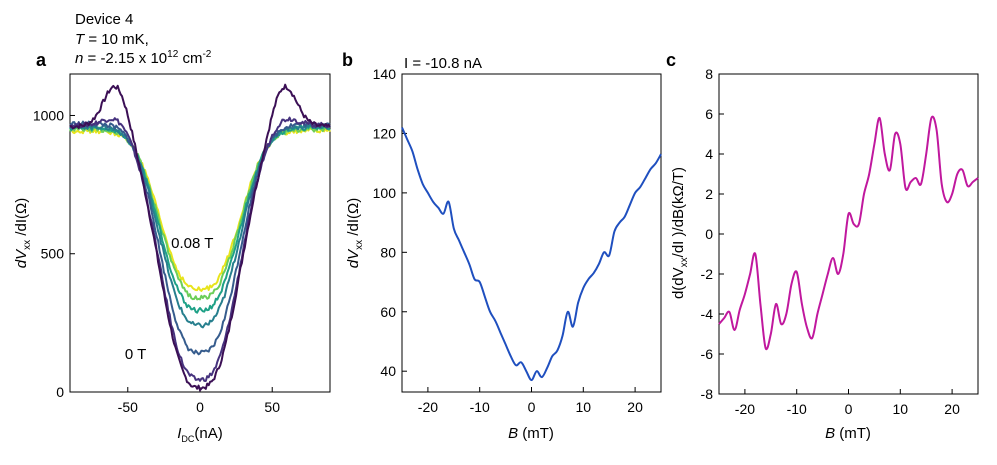 This screenshot has height=465, width=997. I want to click on panel-a-ylabel: dVxx /dI(Ω), so click(23, 233).